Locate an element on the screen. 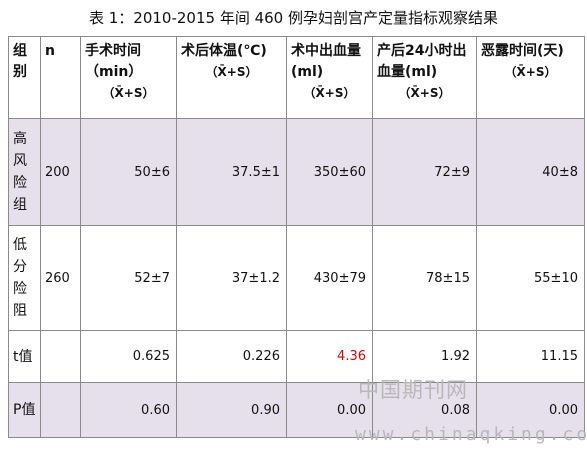  cell-surgery-time: 52±7 is located at coordinates (128, 278).